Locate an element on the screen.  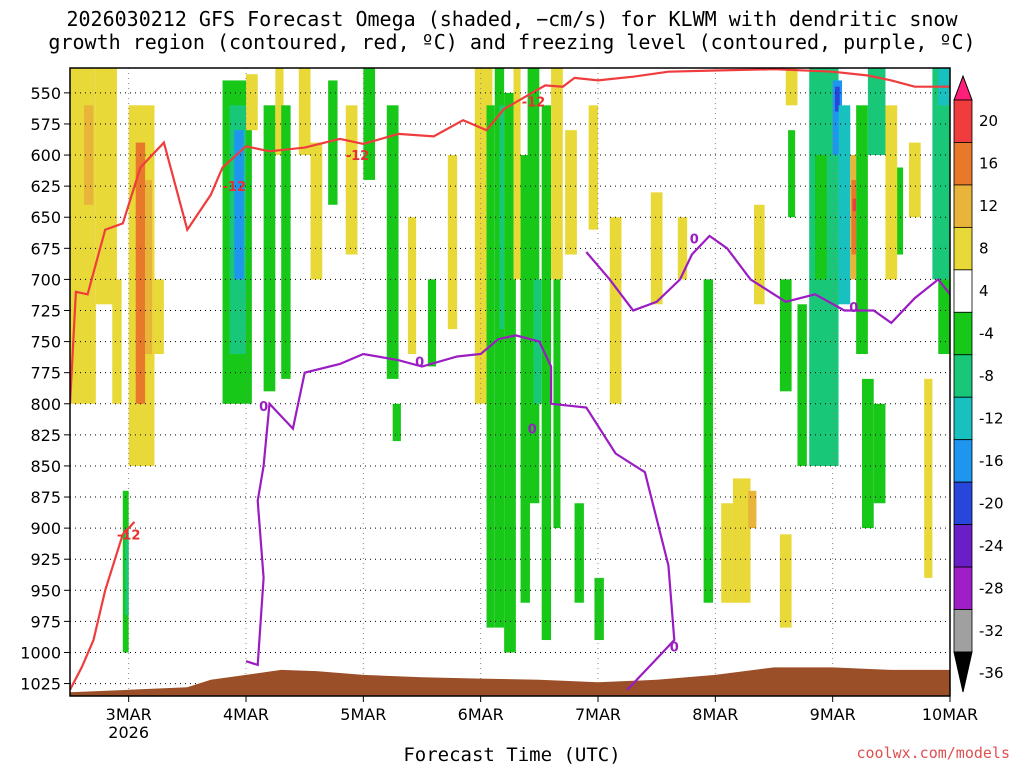
colorbar-tick-label: -24 is located at coordinates (991, 546).